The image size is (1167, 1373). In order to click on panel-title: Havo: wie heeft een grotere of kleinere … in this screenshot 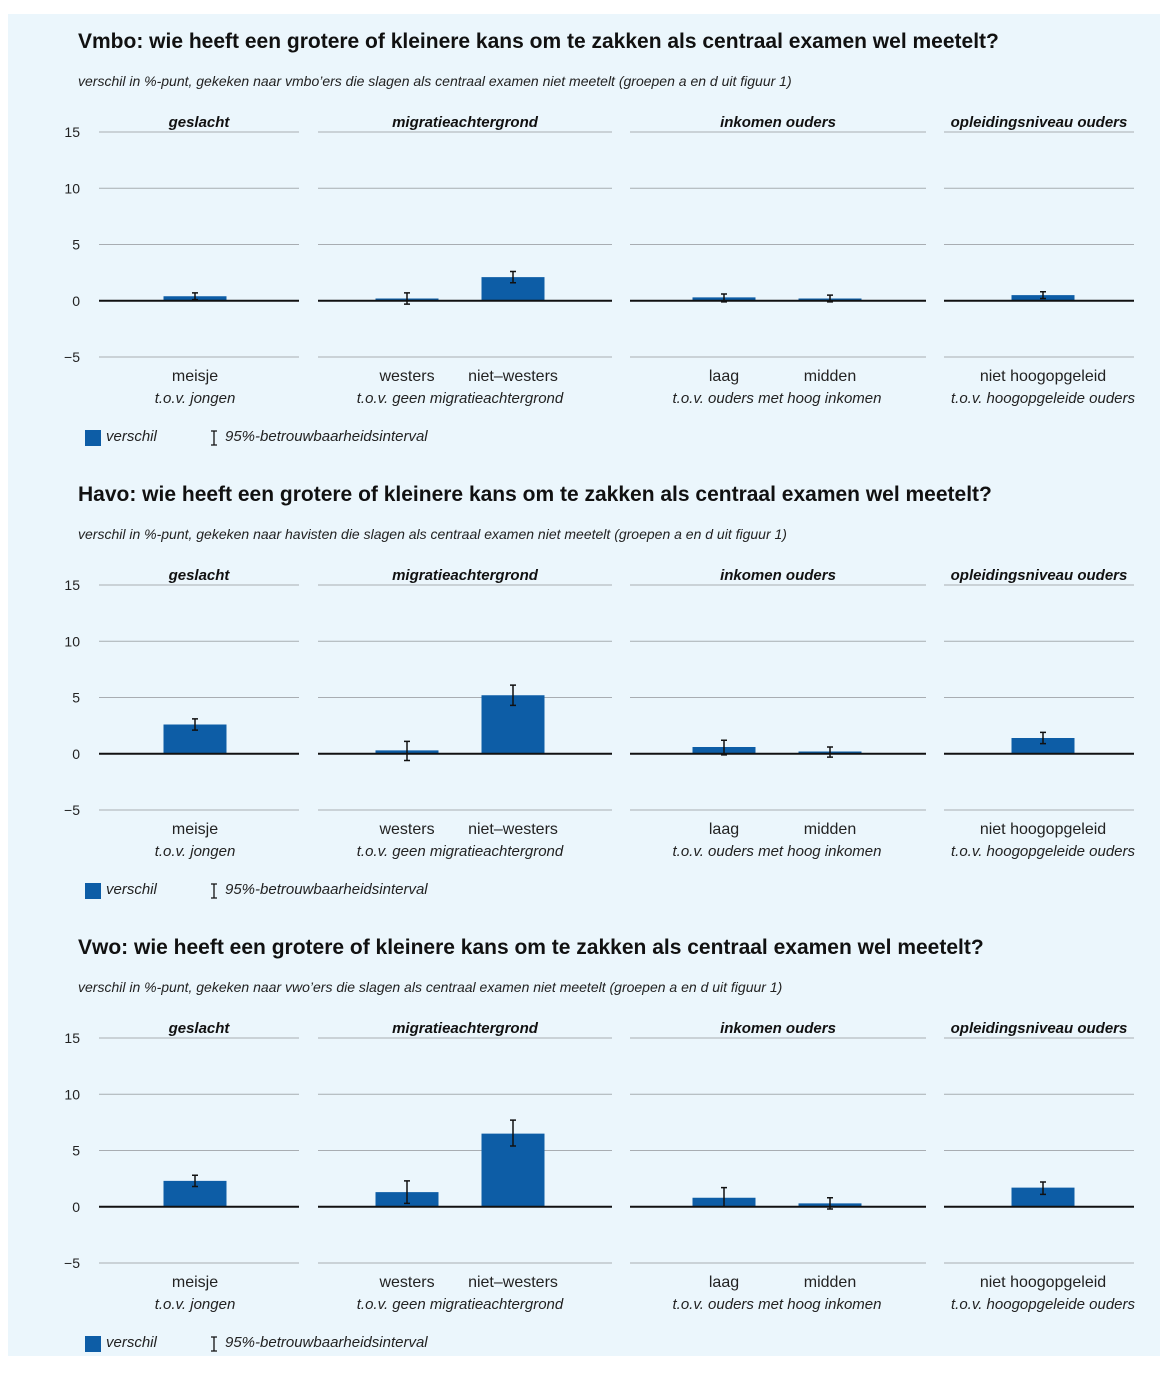, I will do `click(535, 494)`.